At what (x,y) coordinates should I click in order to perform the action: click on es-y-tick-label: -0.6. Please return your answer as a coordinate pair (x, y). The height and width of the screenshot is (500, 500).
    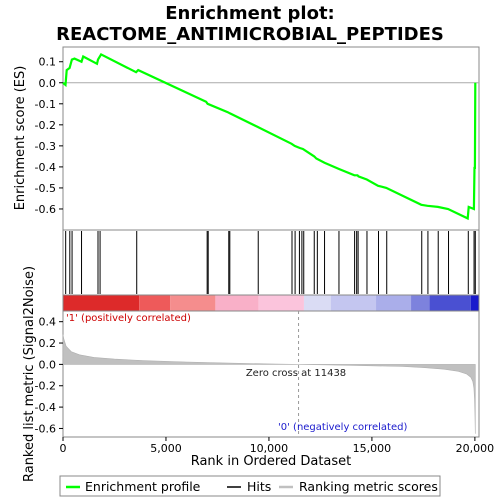
    Looking at the image, I should click on (45, 209).